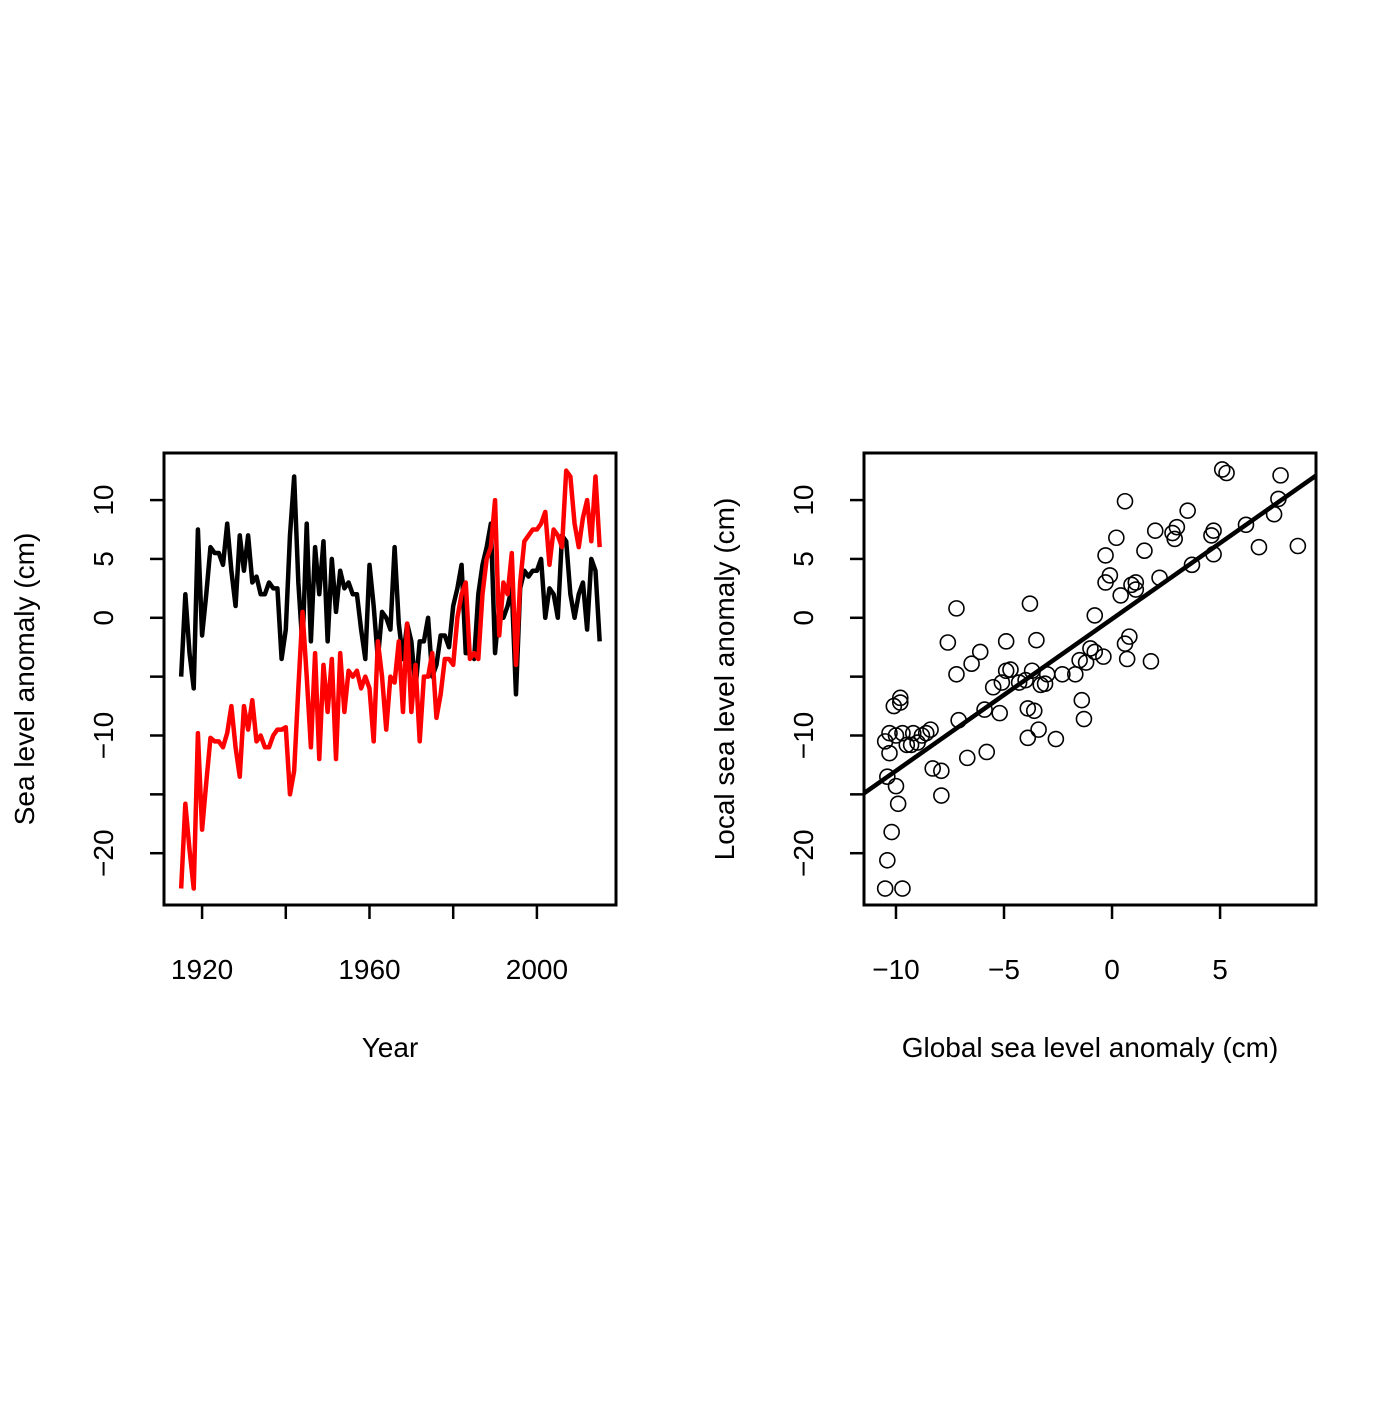 The width and height of the screenshot is (1400, 1405). I want to click on x-tick-label: −10, so click(896, 969).